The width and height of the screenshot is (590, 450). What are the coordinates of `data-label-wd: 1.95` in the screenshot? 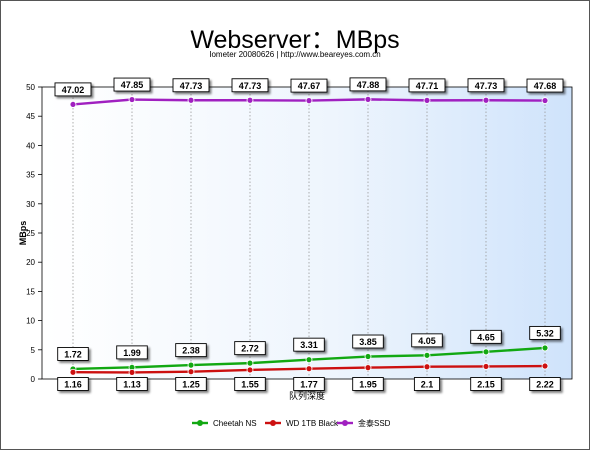 It's located at (368, 385).